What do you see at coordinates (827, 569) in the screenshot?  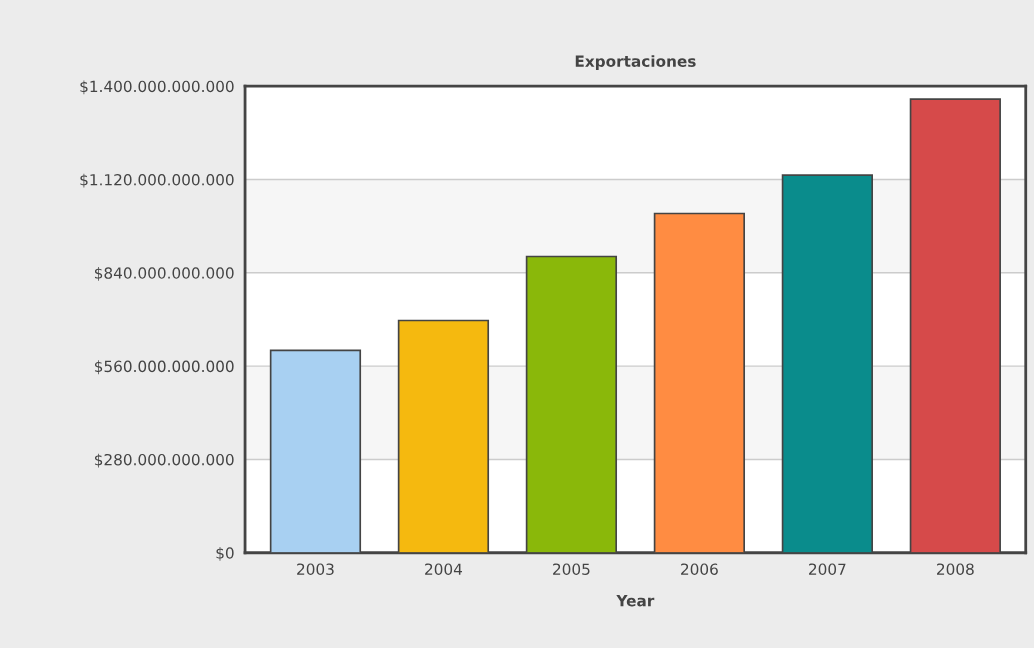 I see `x-tick-label: 2007` at bounding box center [827, 569].